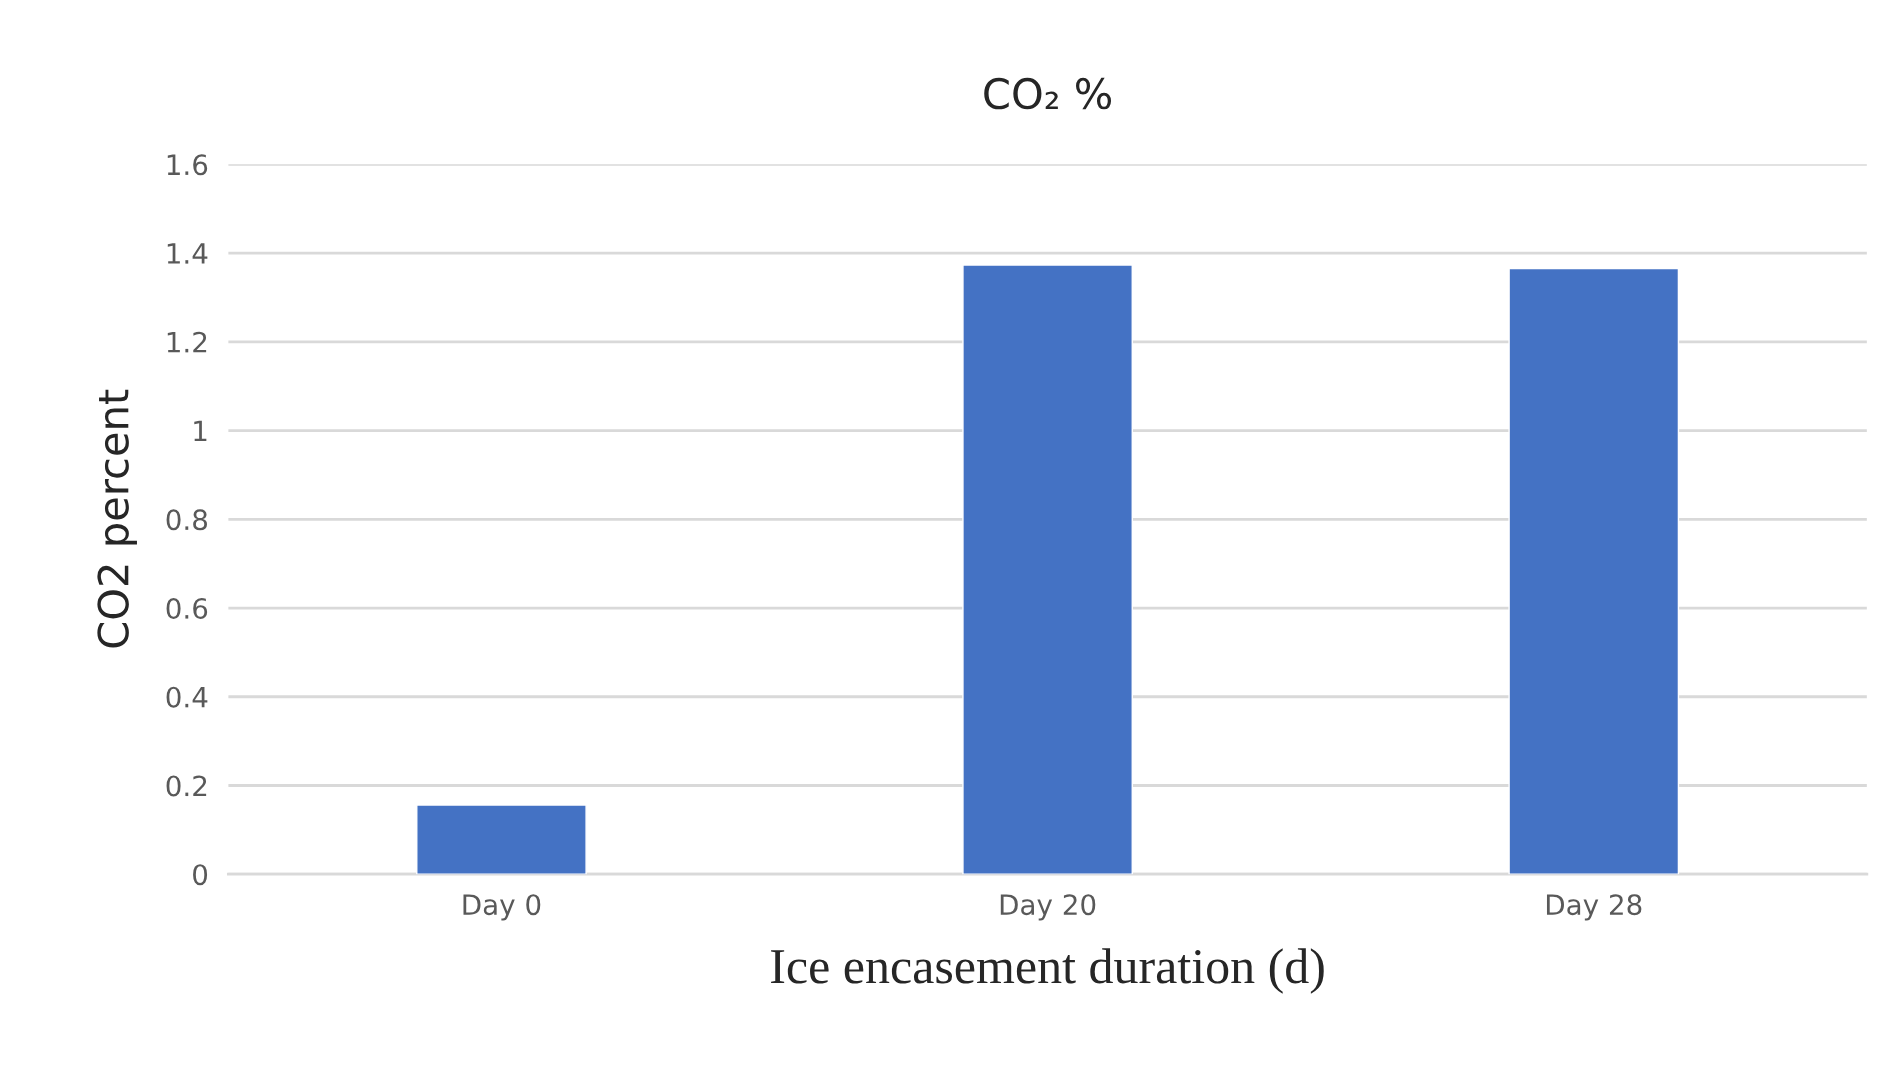 The height and width of the screenshot is (1074, 1903). Describe the element at coordinates (186, 786) in the screenshot. I see `y-tick-label: 0.2` at that location.